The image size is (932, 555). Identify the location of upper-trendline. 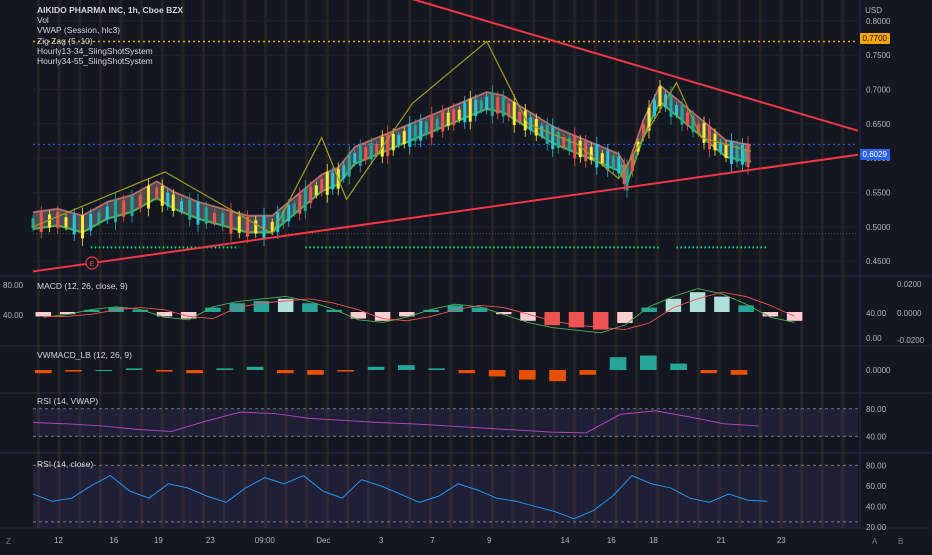
(635, 66).